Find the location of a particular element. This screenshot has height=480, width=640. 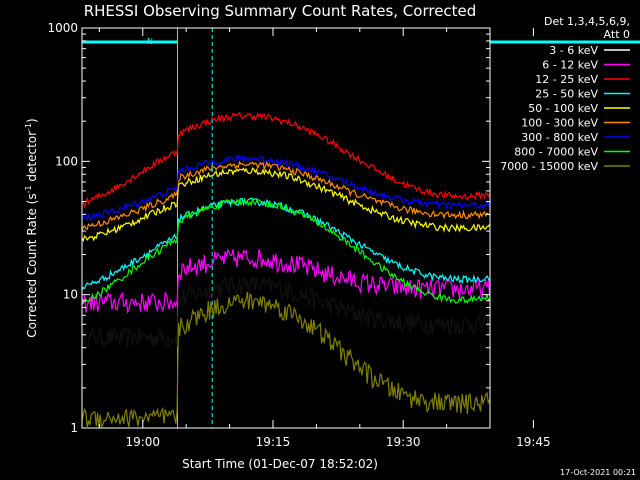

y-tick-label-0: 1 is located at coordinates (74, 428).